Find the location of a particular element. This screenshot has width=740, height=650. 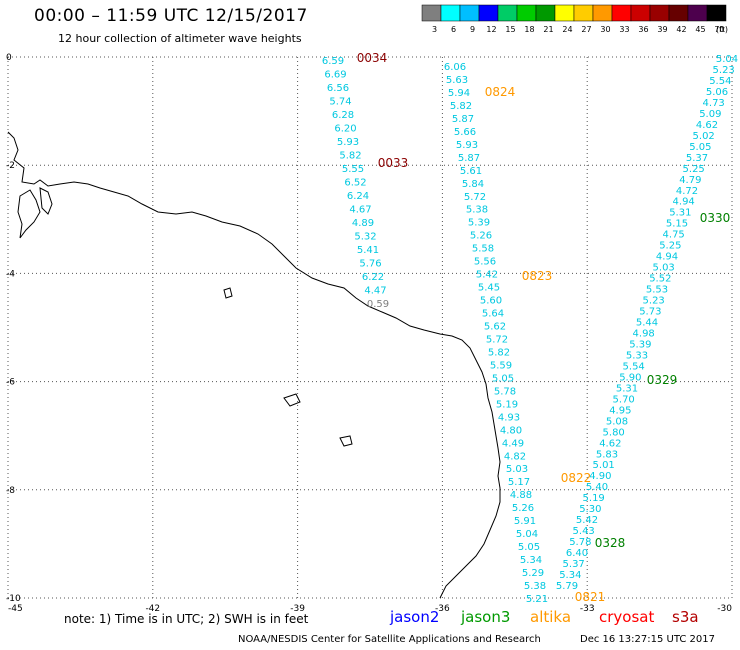

pass-time-label: 0823 is located at coordinates (537, 276).